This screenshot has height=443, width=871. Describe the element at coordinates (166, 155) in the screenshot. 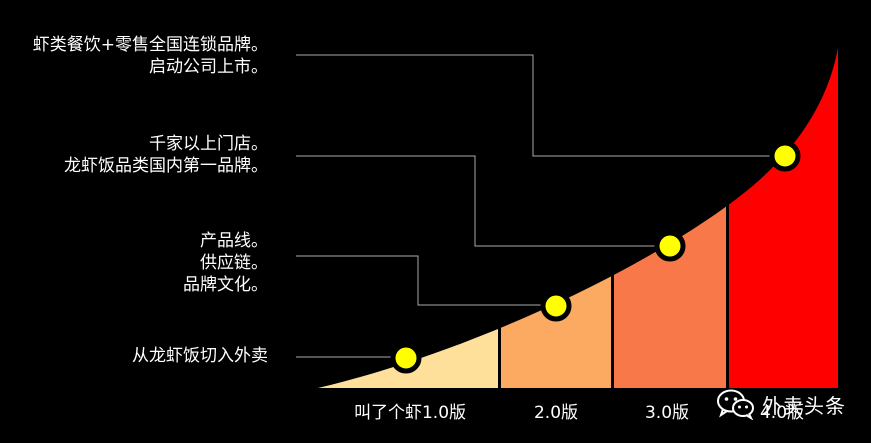

I see `note-milestone-3: 千家以上门店。 龙虾饭品类国内第一品牌。` at that location.